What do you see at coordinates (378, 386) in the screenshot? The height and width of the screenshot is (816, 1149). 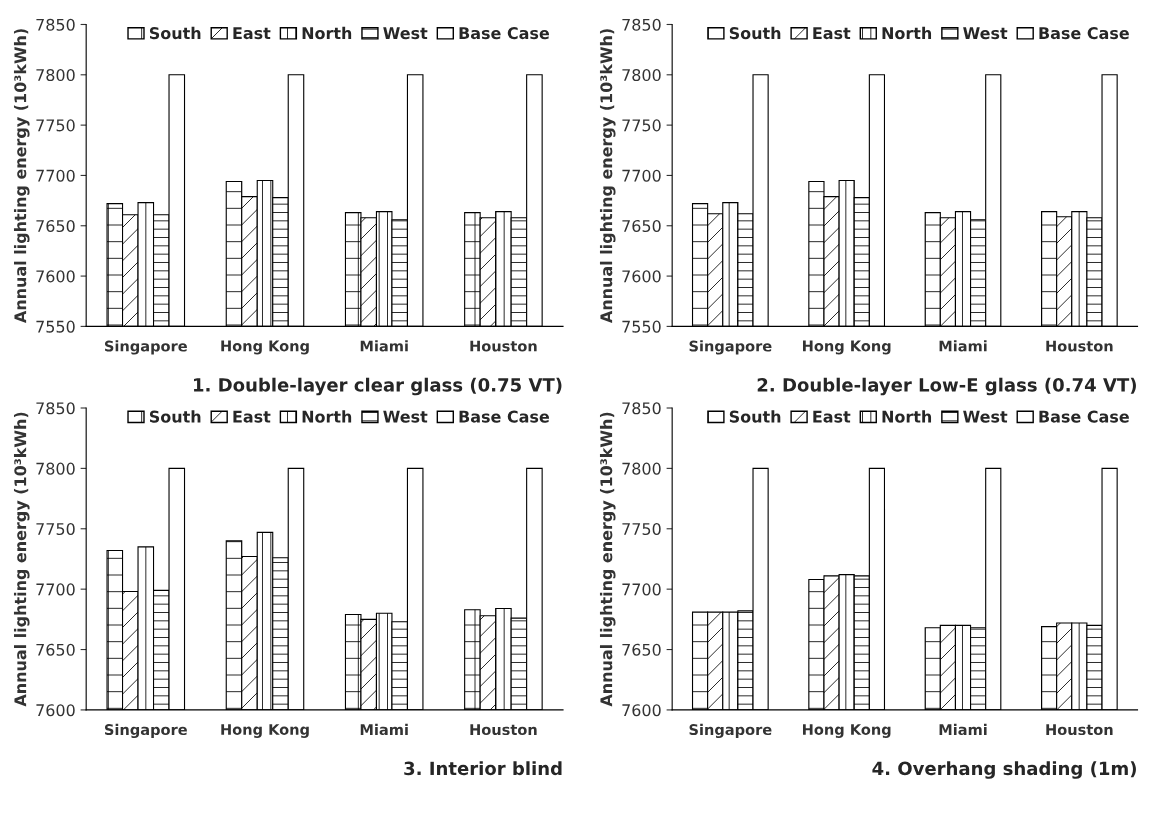 I see `text: 1. Double-layer clear glass (0.75 VT)` at bounding box center [378, 386].